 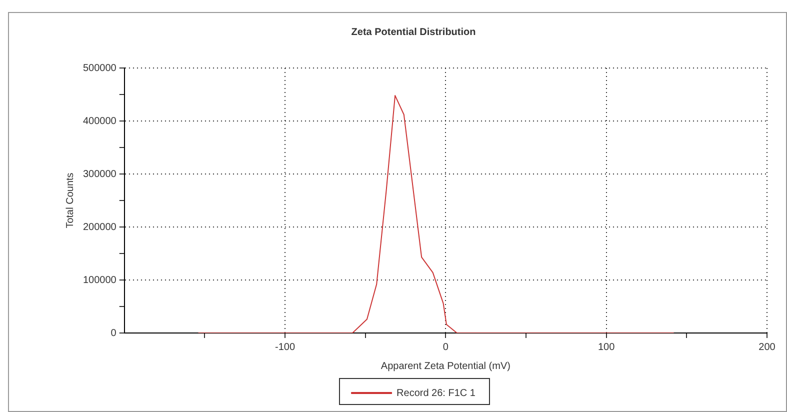 I want to click on x-tick-label: -100, so click(x=285, y=347).